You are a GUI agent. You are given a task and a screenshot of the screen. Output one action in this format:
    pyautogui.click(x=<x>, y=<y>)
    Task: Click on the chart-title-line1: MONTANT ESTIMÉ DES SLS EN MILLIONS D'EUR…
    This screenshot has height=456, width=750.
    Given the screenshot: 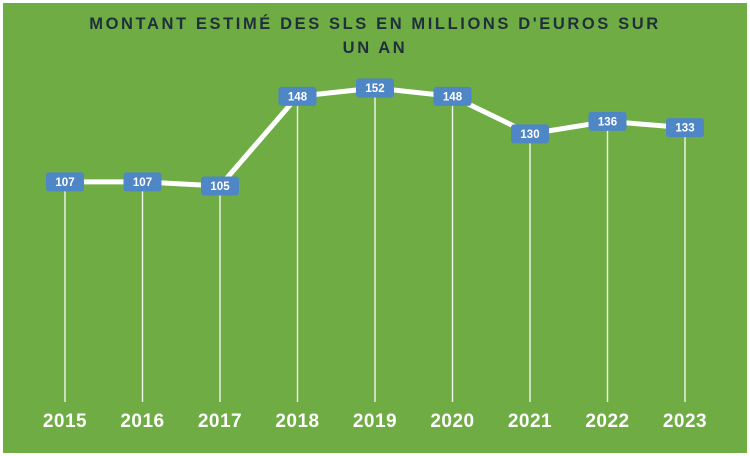 What is the action you would take?
    pyautogui.click(x=375, y=24)
    